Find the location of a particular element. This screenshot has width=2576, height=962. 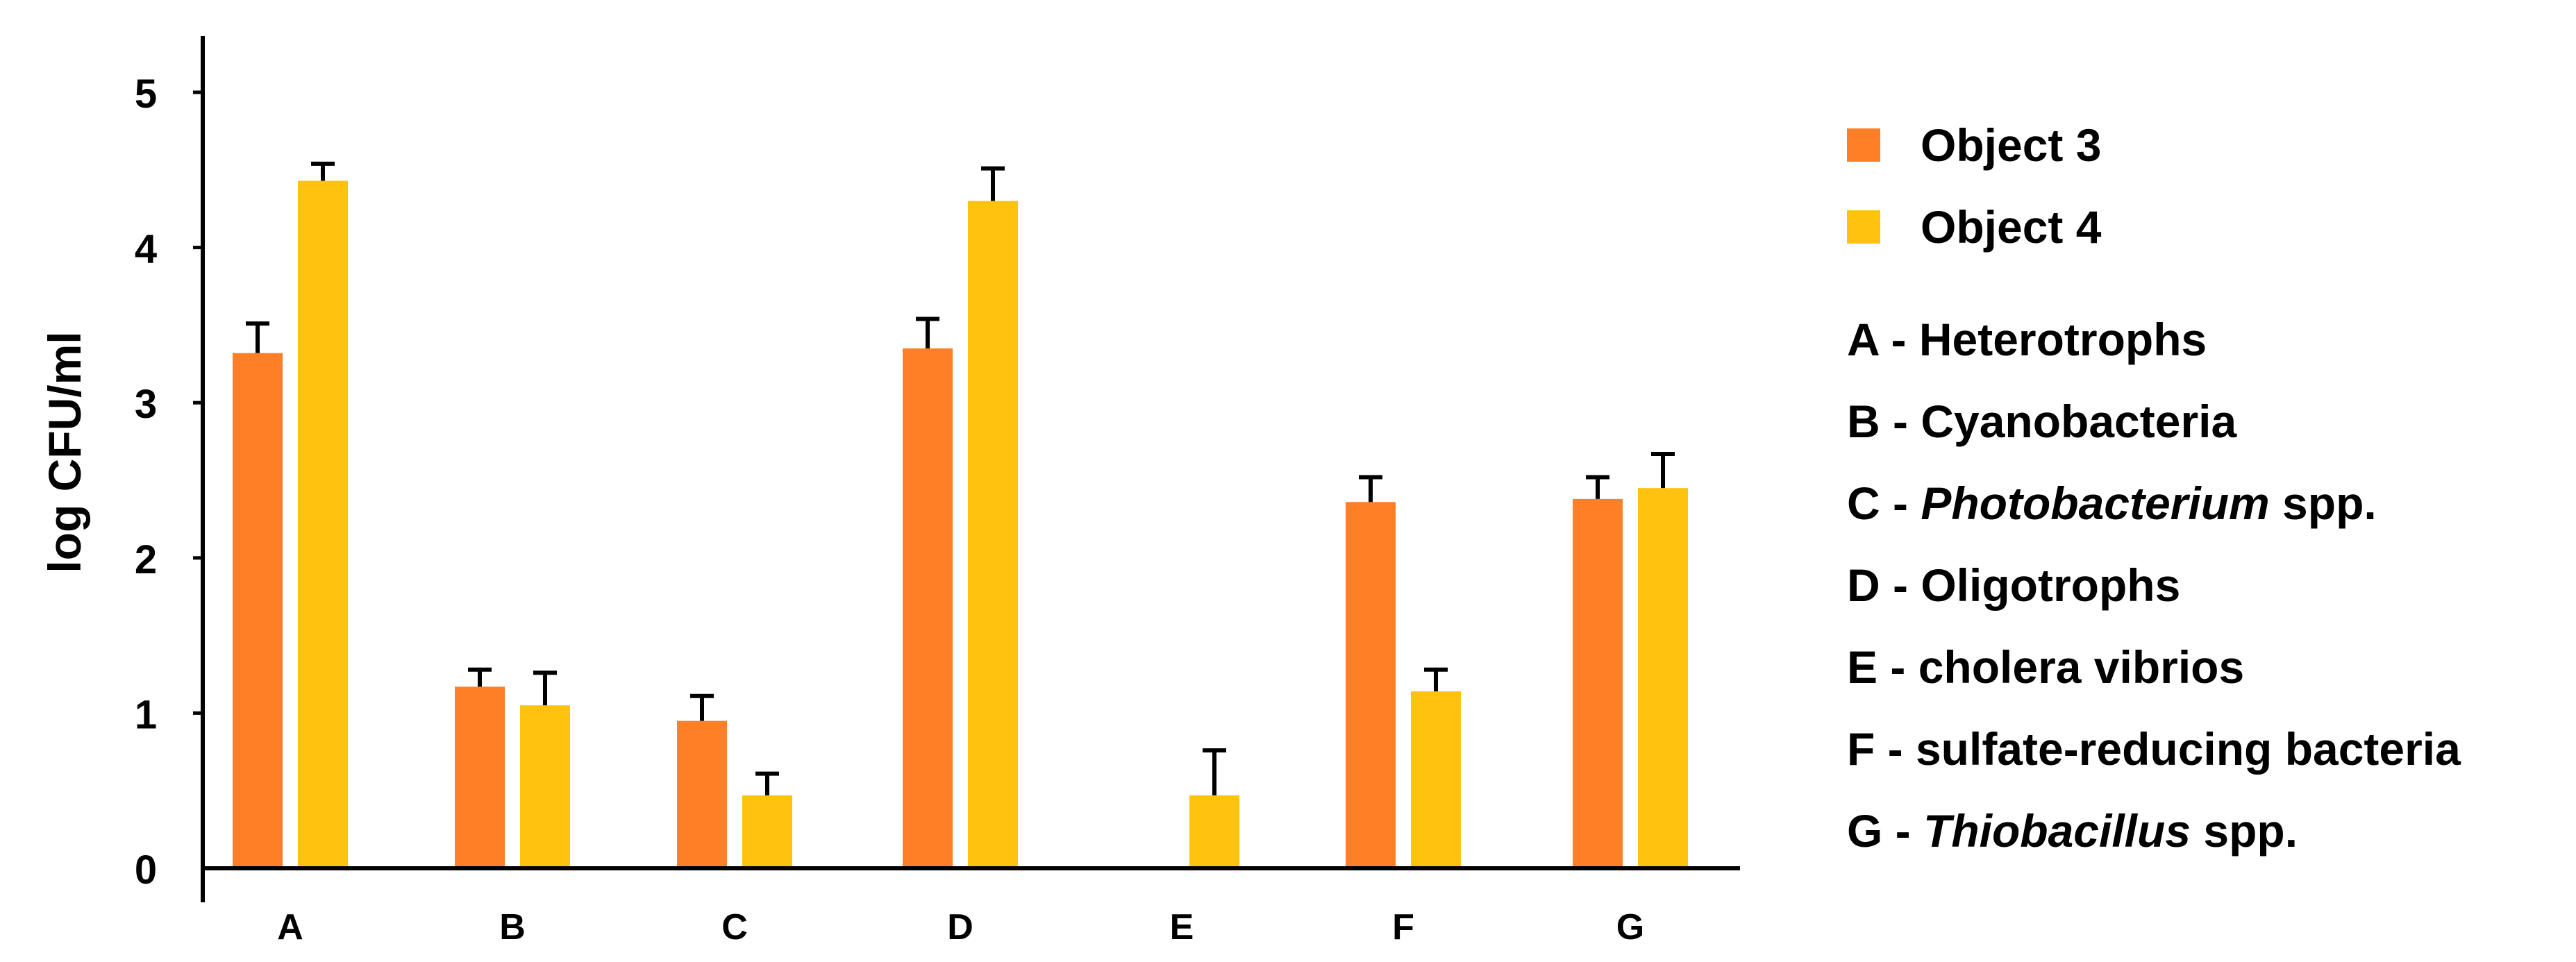

category-key-d: D - Oligotrophs is located at coordinates (2208, 585).